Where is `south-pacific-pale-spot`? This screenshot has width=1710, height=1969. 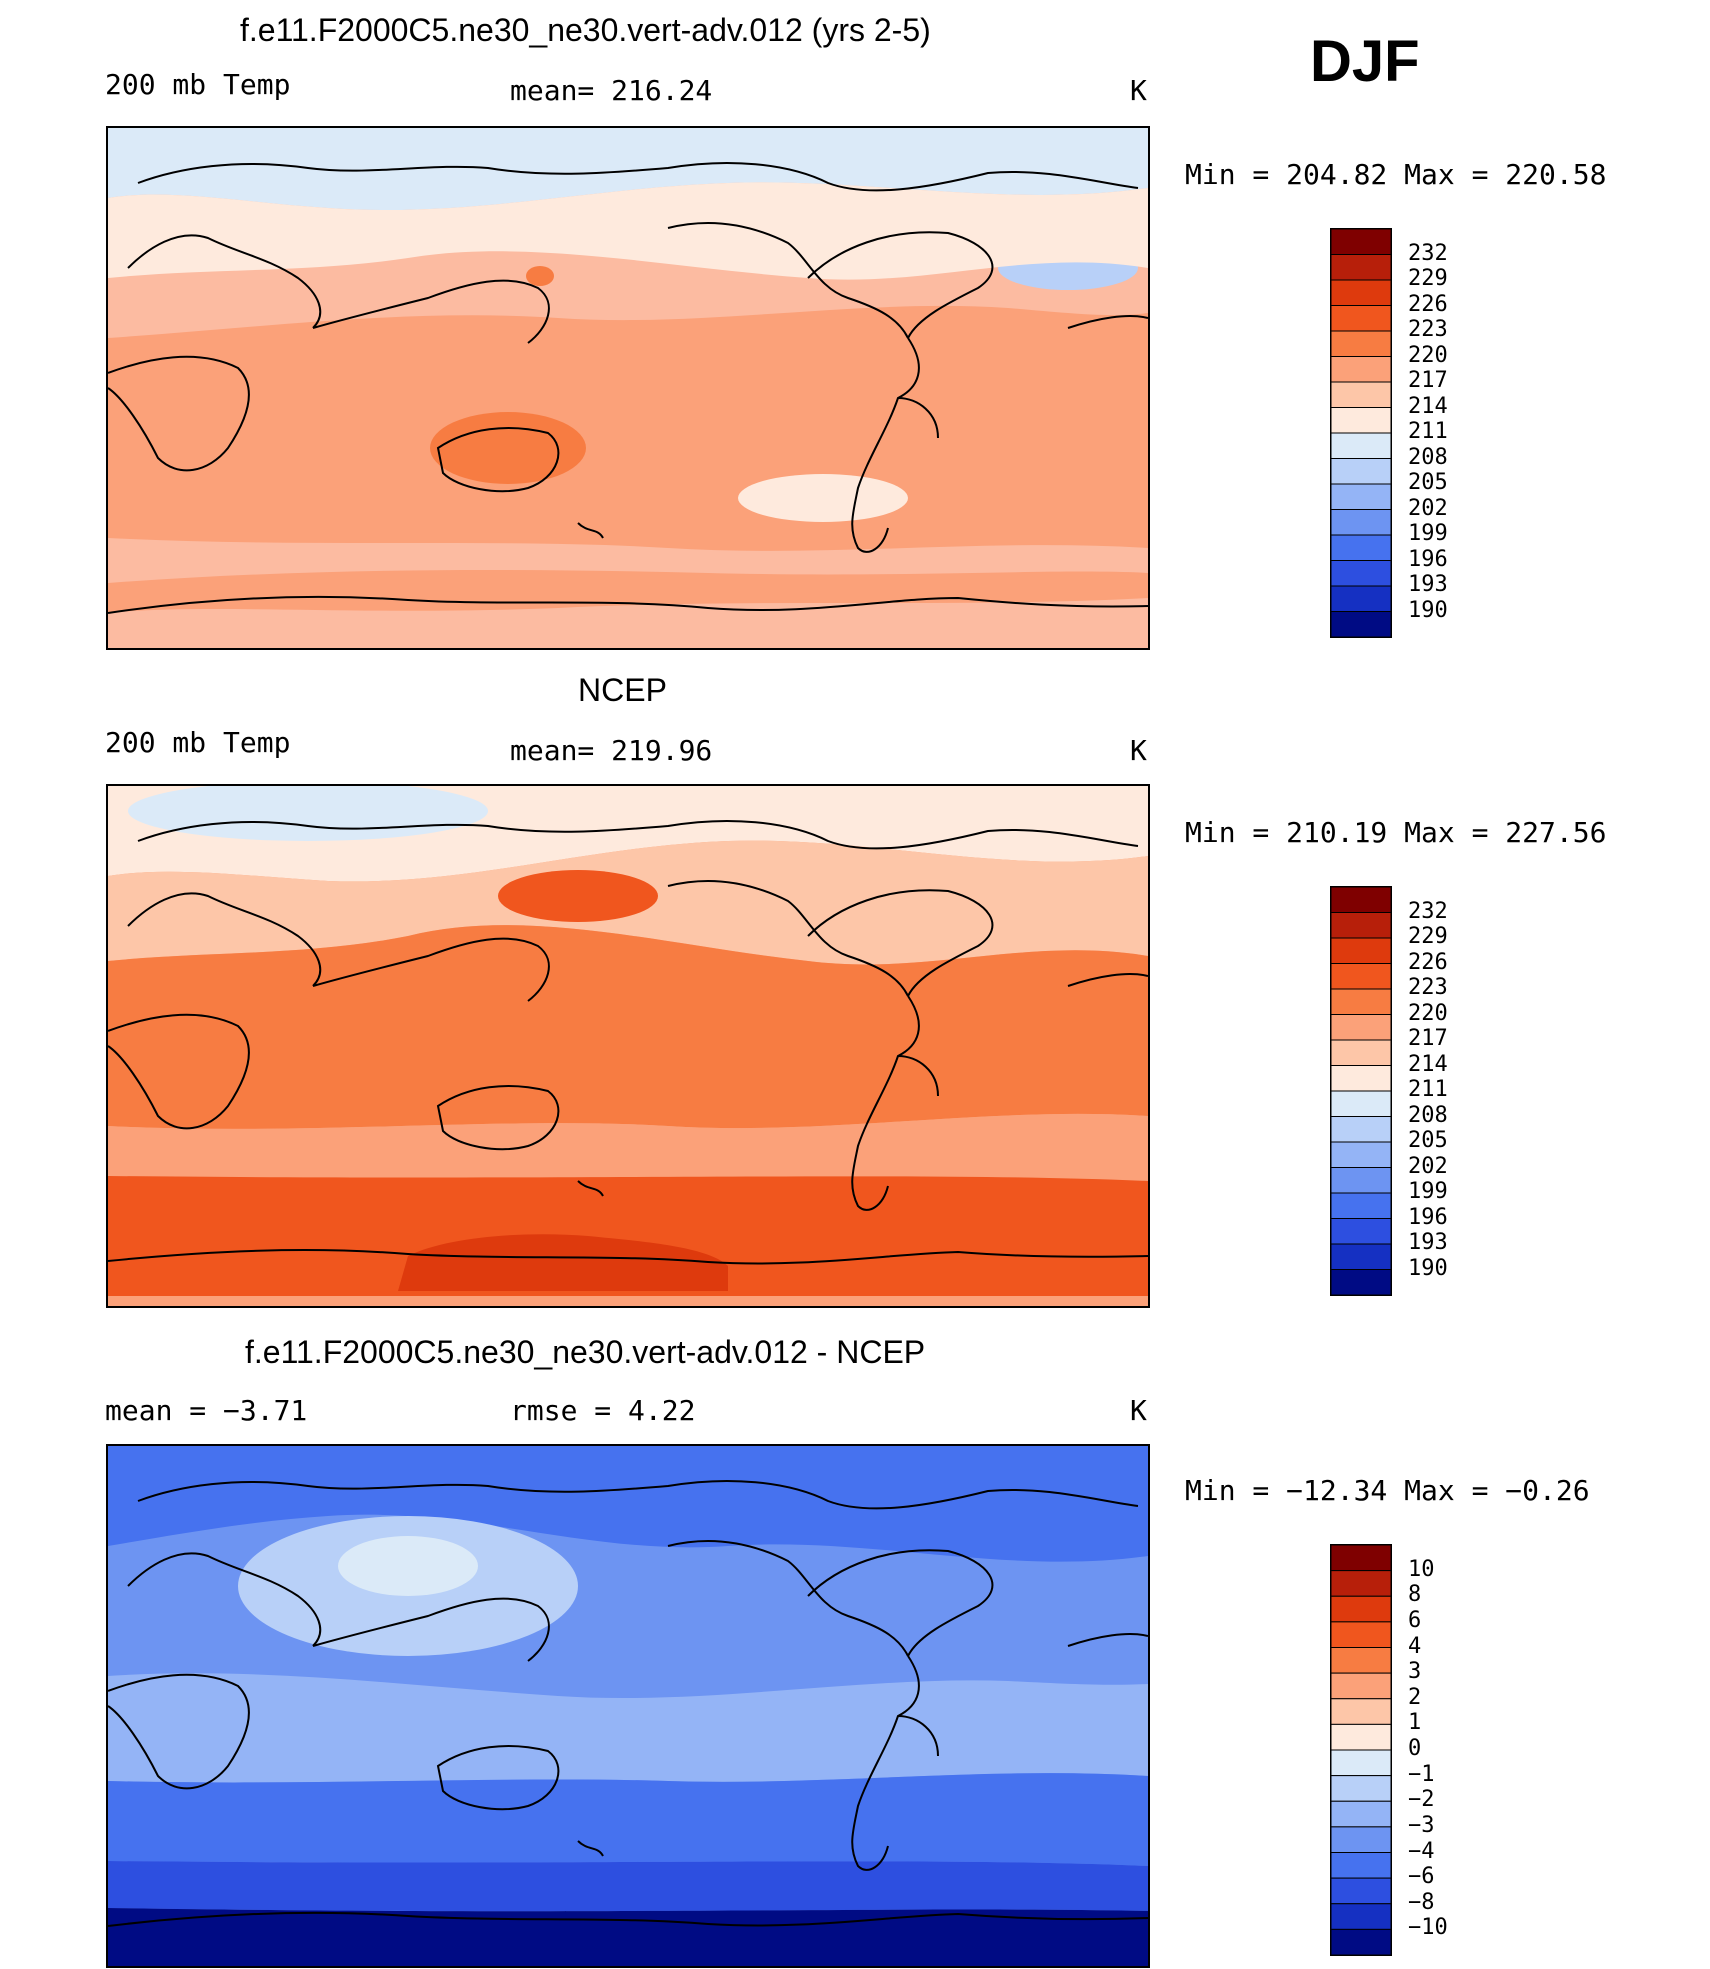 south-pacific-pale-spot is located at coordinates (823, 498).